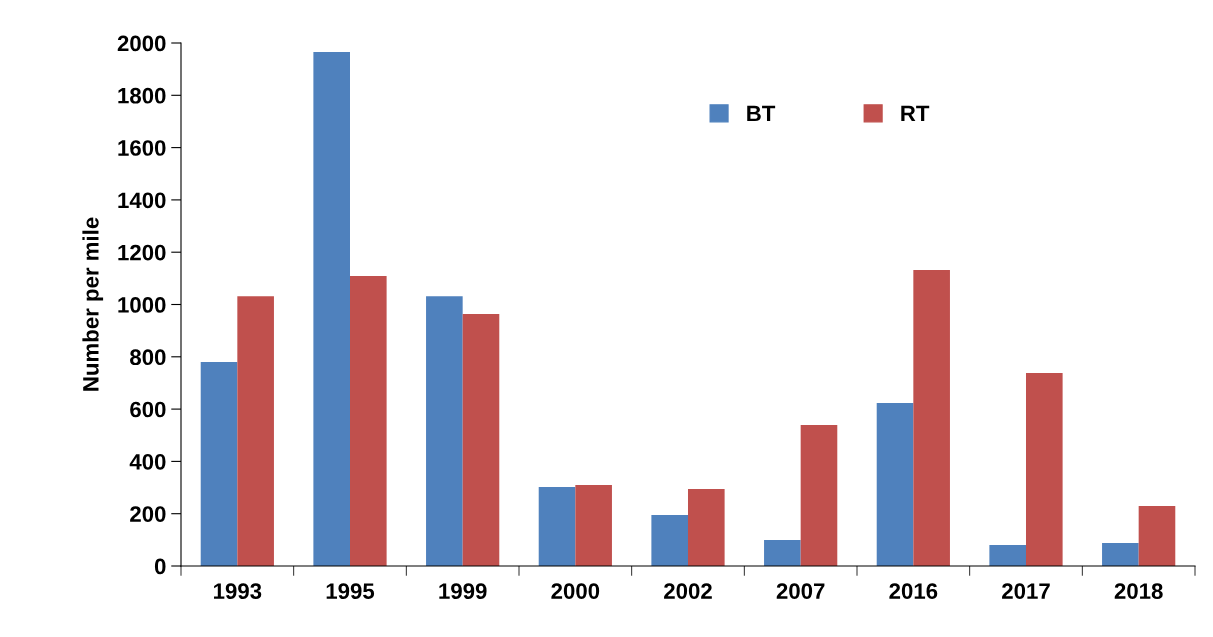  I want to click on y-tick-label: 600, so click(148, 409).